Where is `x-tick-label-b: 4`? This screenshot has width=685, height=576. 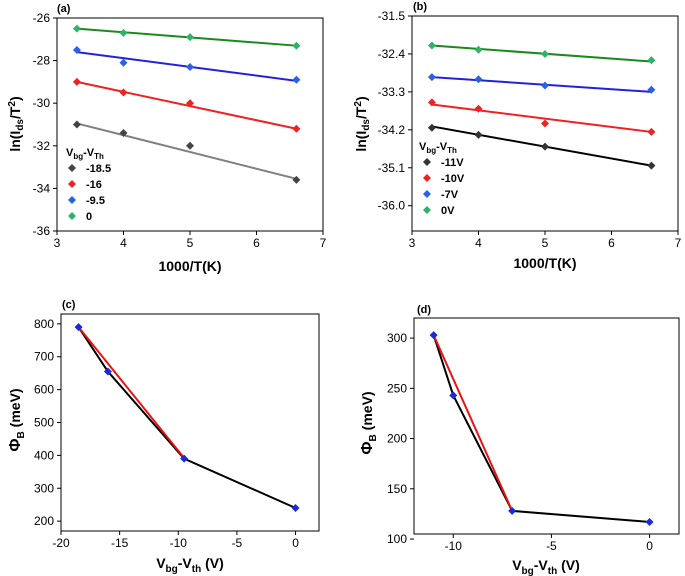
x-tick-label-b: 4 is located at coordinates (478, 243).